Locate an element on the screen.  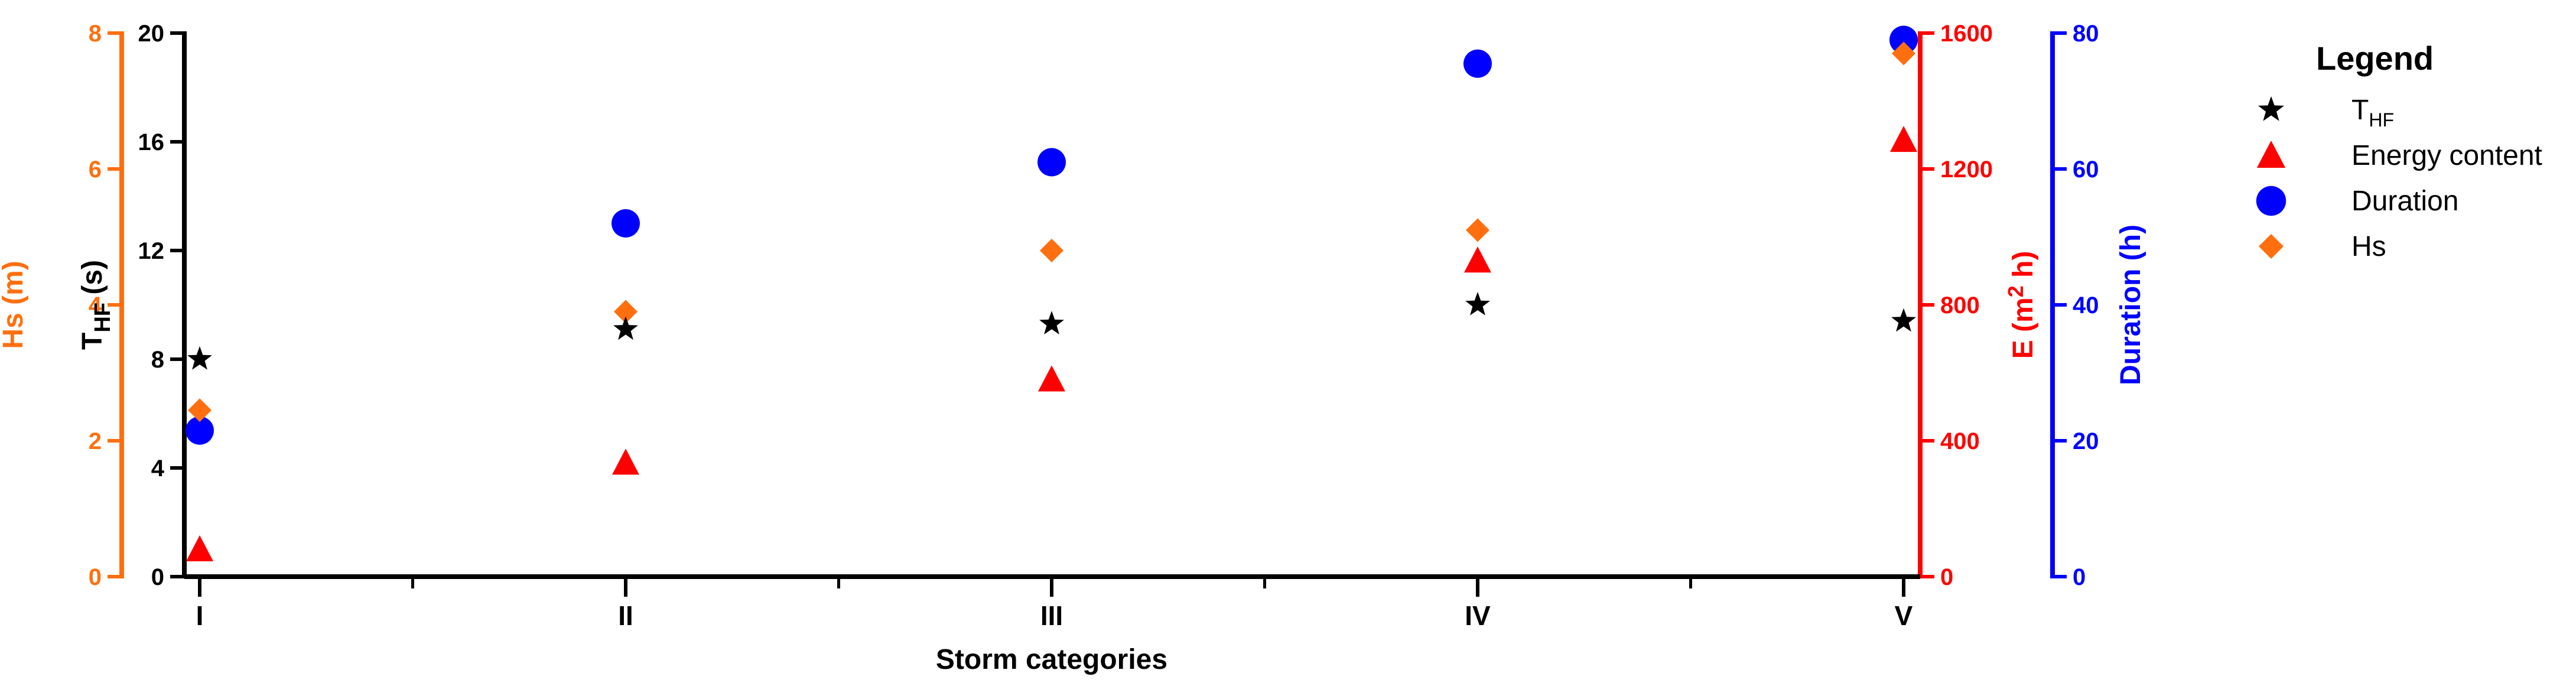
y-tick-label-energy: 400 is located at coordinates (1960, 441).